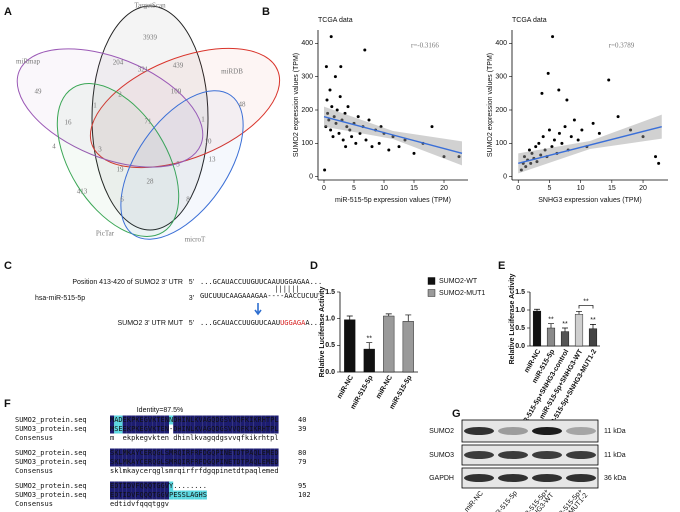 The width and height of the screenshot is (680, 512). What do you see at coordinates (302, 453) in the screenshot?
I see `residue-end: 80` at bounding box center [302, 453].